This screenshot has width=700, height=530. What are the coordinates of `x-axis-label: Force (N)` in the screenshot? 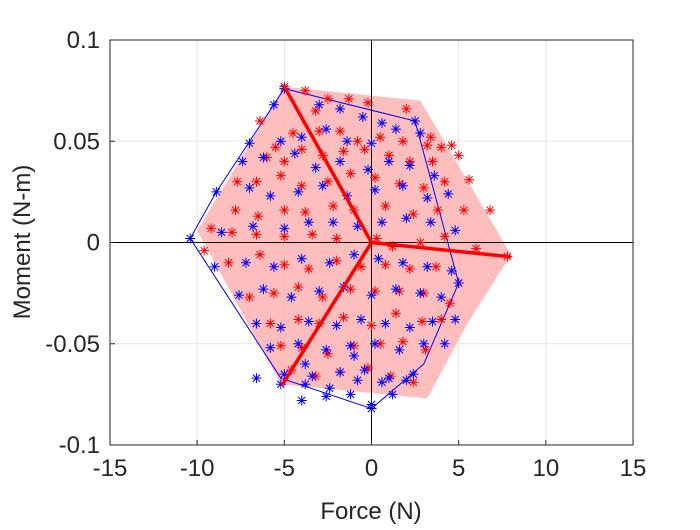 It's located at (370, 511).